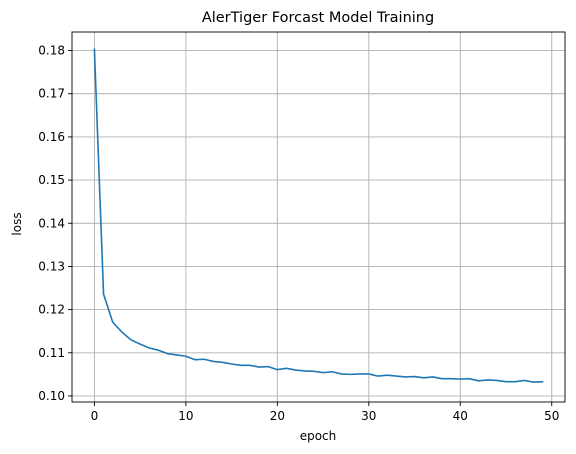  I want to click on y-tick-label: 0.12, so click(51, 310).